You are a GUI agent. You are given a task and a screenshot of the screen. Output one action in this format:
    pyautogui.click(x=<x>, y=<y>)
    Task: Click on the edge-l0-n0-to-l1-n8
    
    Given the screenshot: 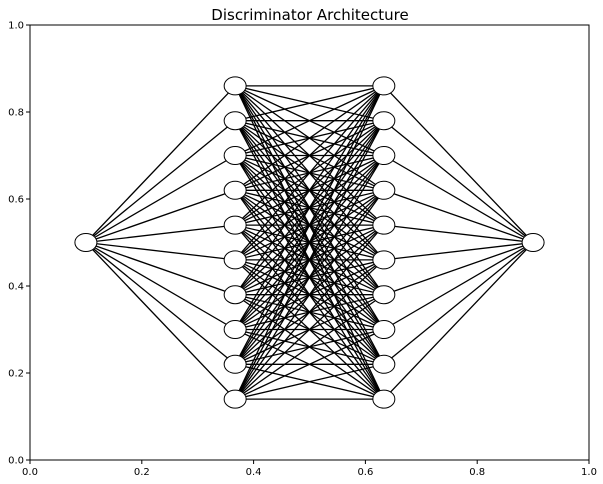 What is the action you would take?
    pyautogui.click(x=160, y=303)
    